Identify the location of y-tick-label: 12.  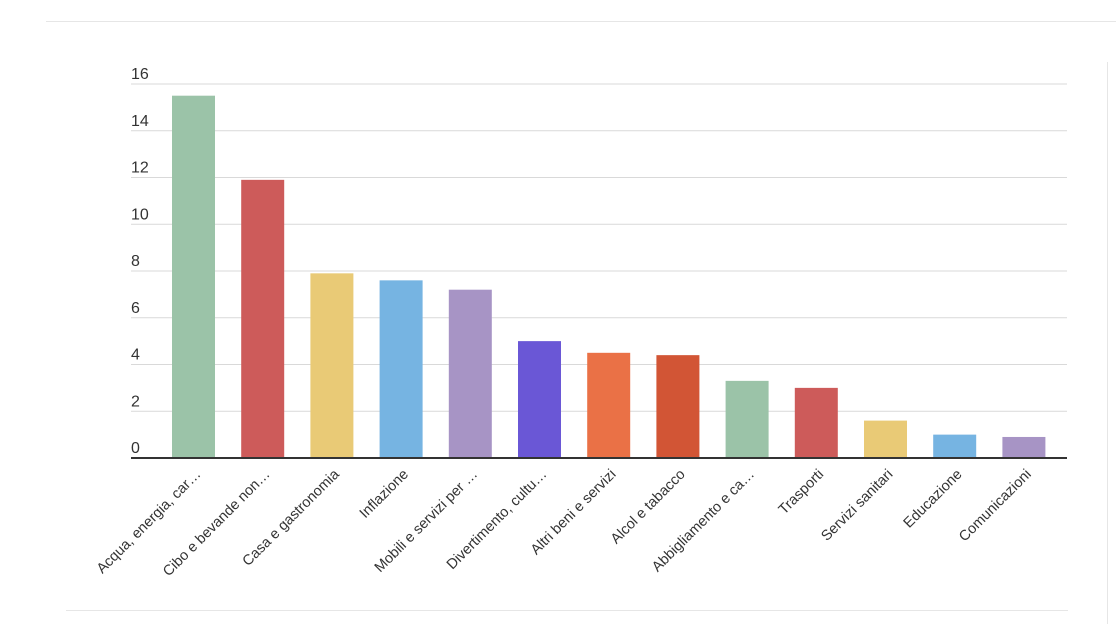
(140, 168).